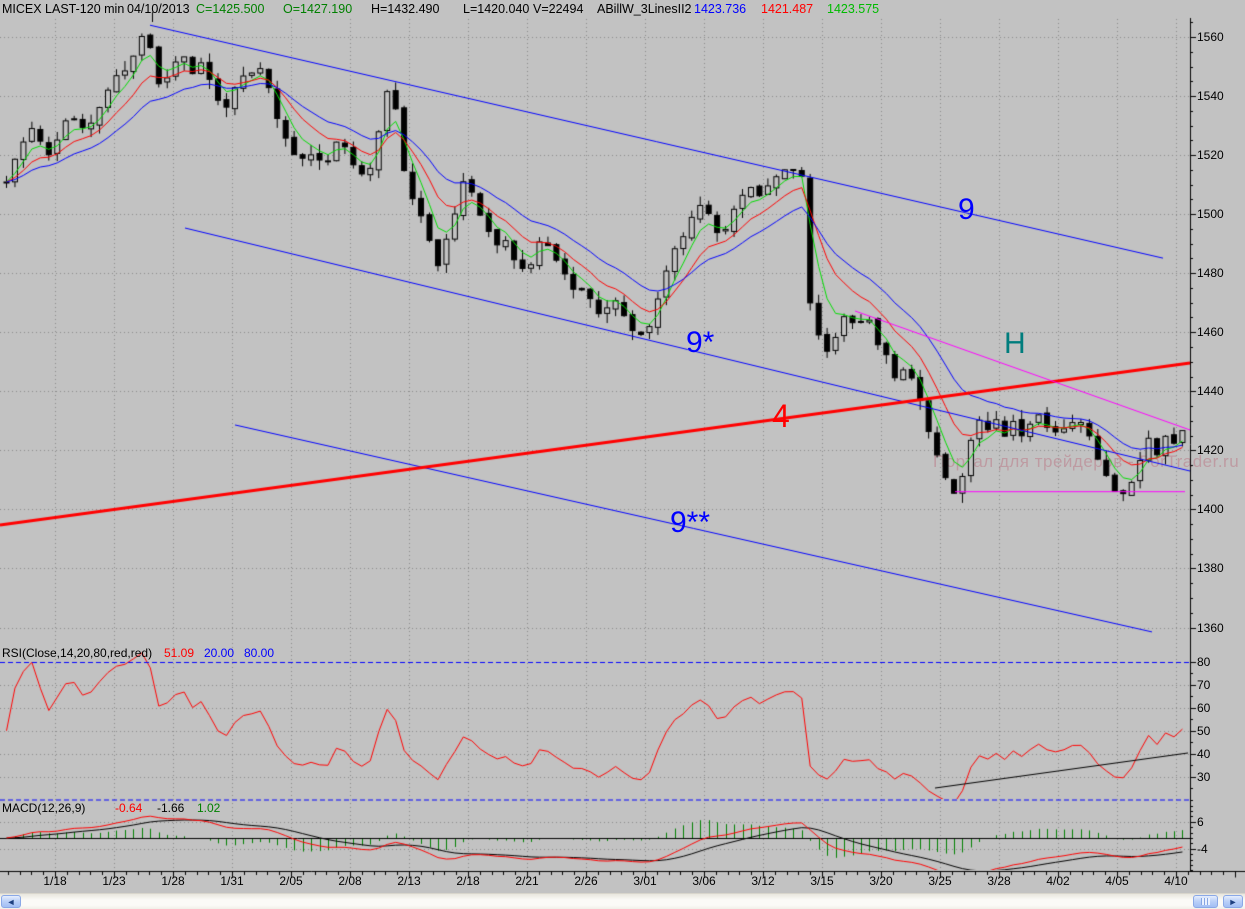 The image size is (1245, 909). I want to click on scrollbar-thumb, so click(1205, 901).